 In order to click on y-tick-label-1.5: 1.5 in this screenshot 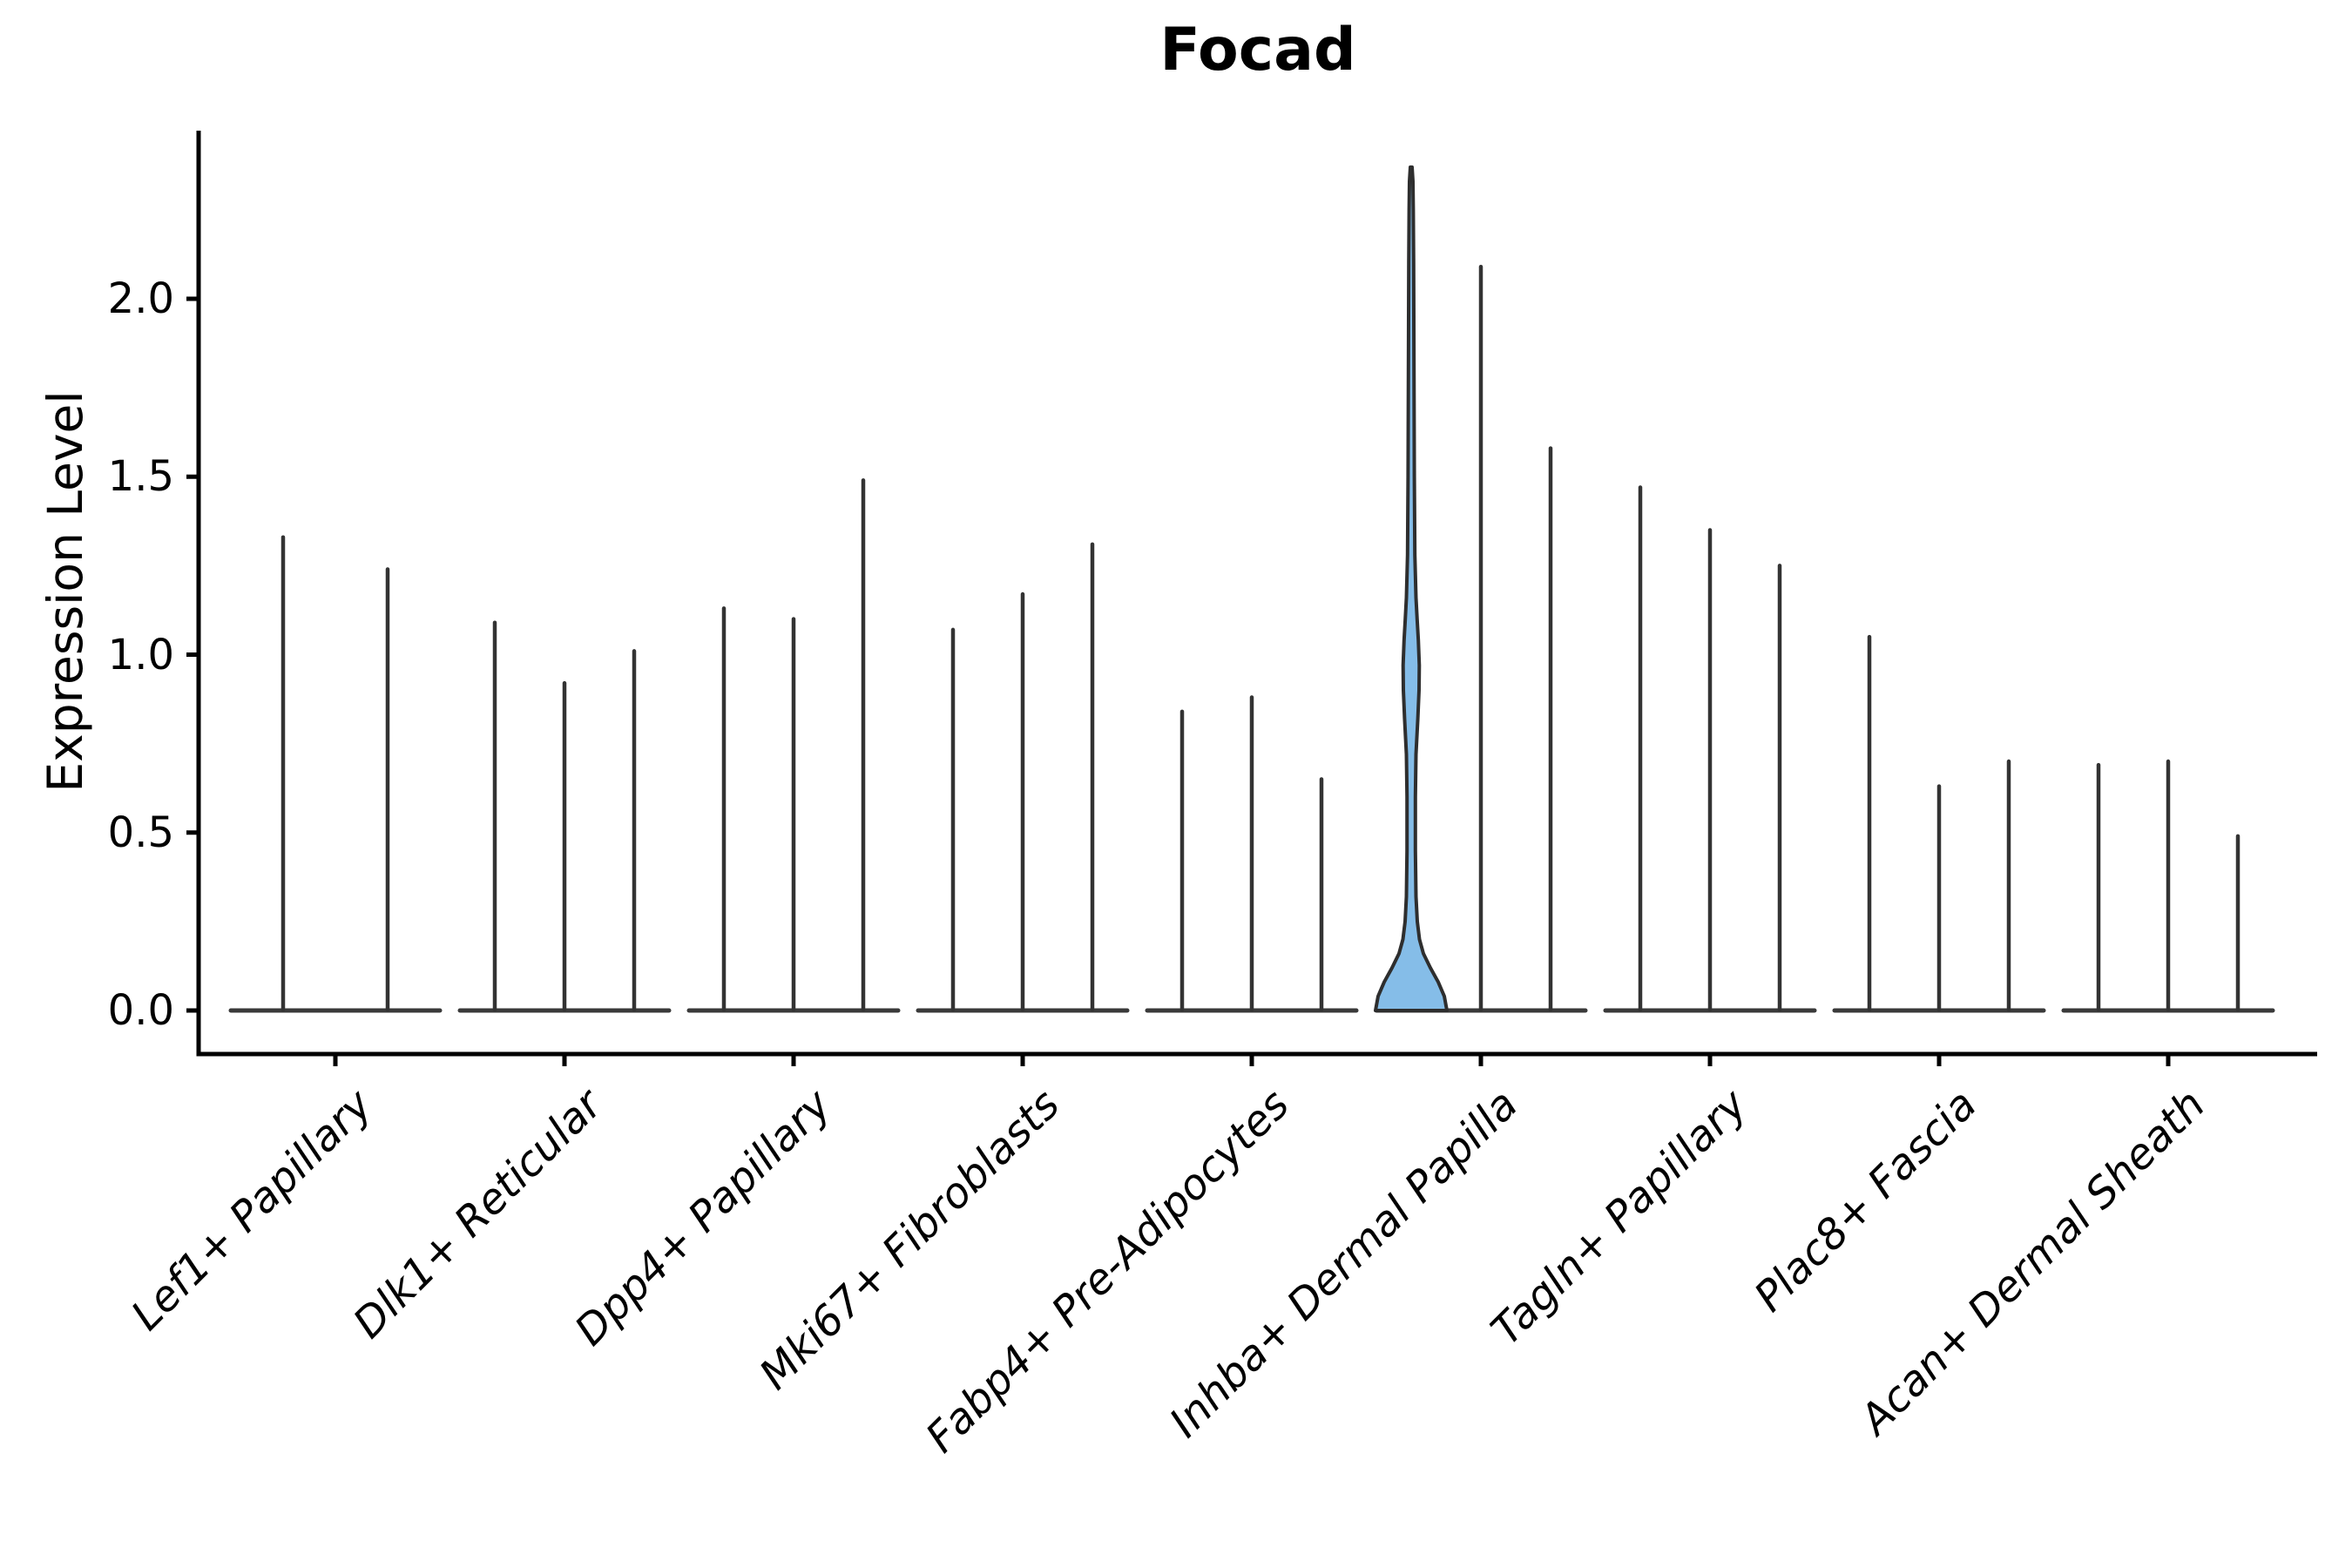, I will do `click(140, 477)`.